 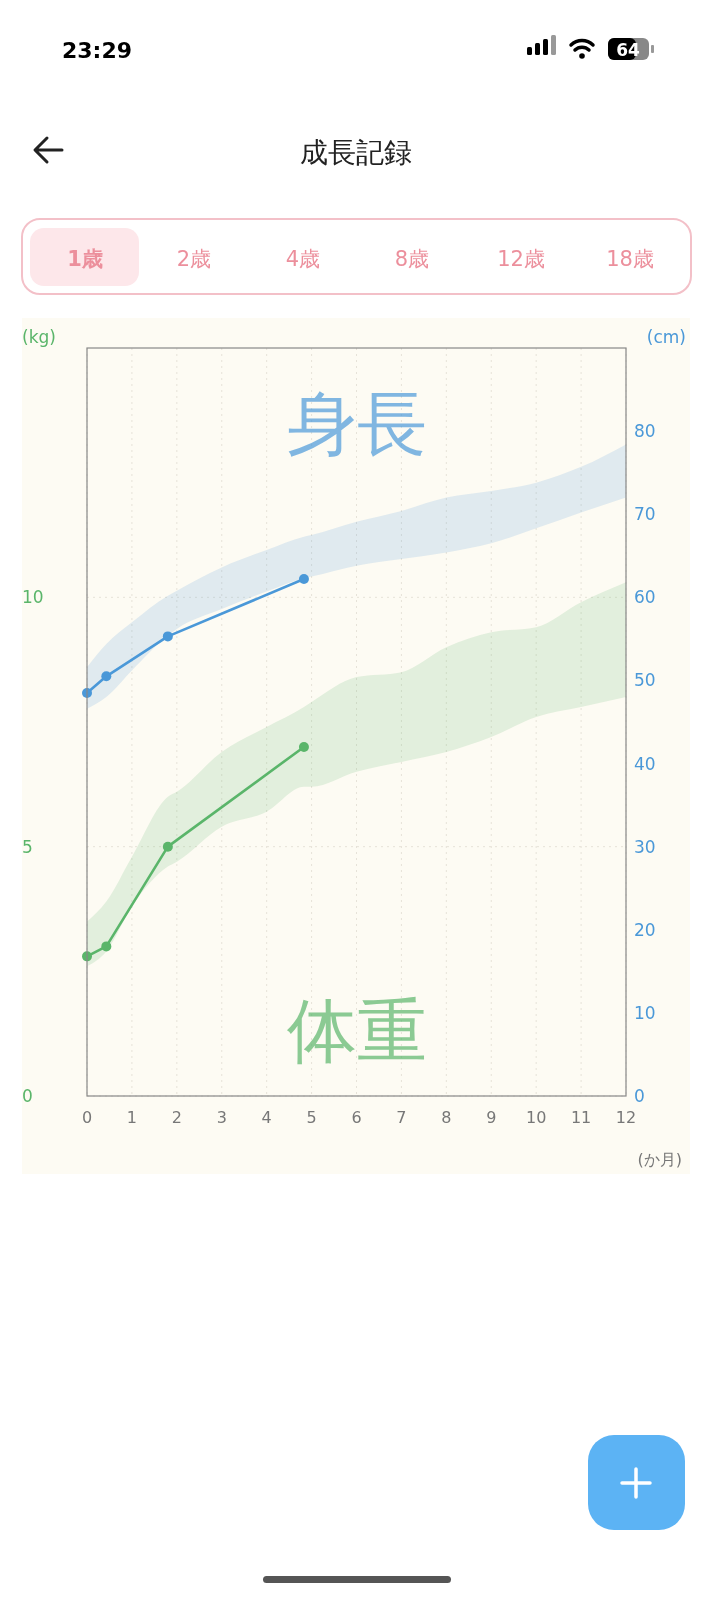 What do you see at coordinates (639, 1096) in the screenshot?
I see `y2-tick-label: 0` at bounding box center [639, 1096].